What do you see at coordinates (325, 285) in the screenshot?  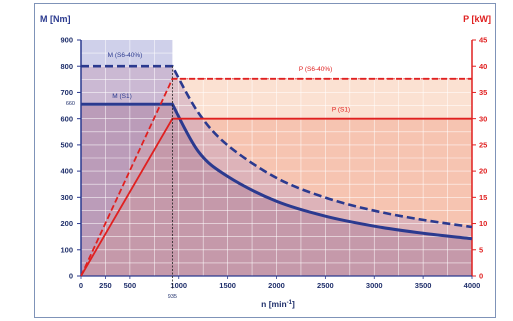 I see `x-tick-label: 2500` at bounding box center [325, 285].